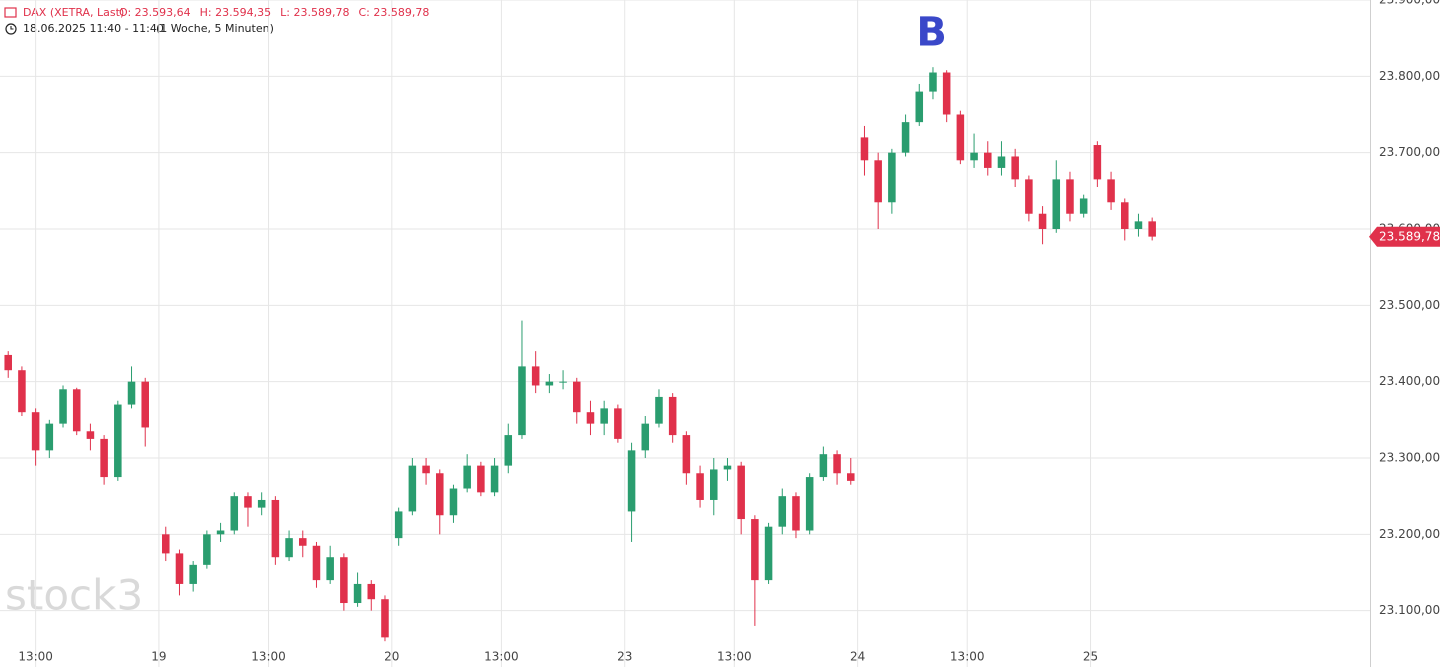 The height and width of the screenshot is (671, 1440). I want to click on annotation: B, so click(931, 32).